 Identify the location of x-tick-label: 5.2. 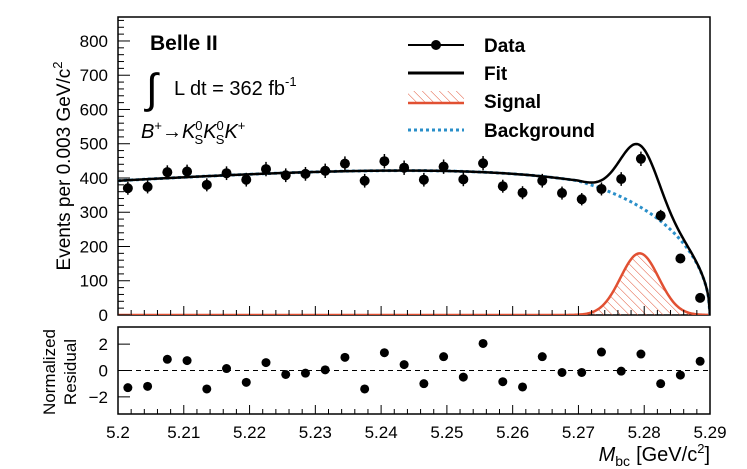
(118, 432).